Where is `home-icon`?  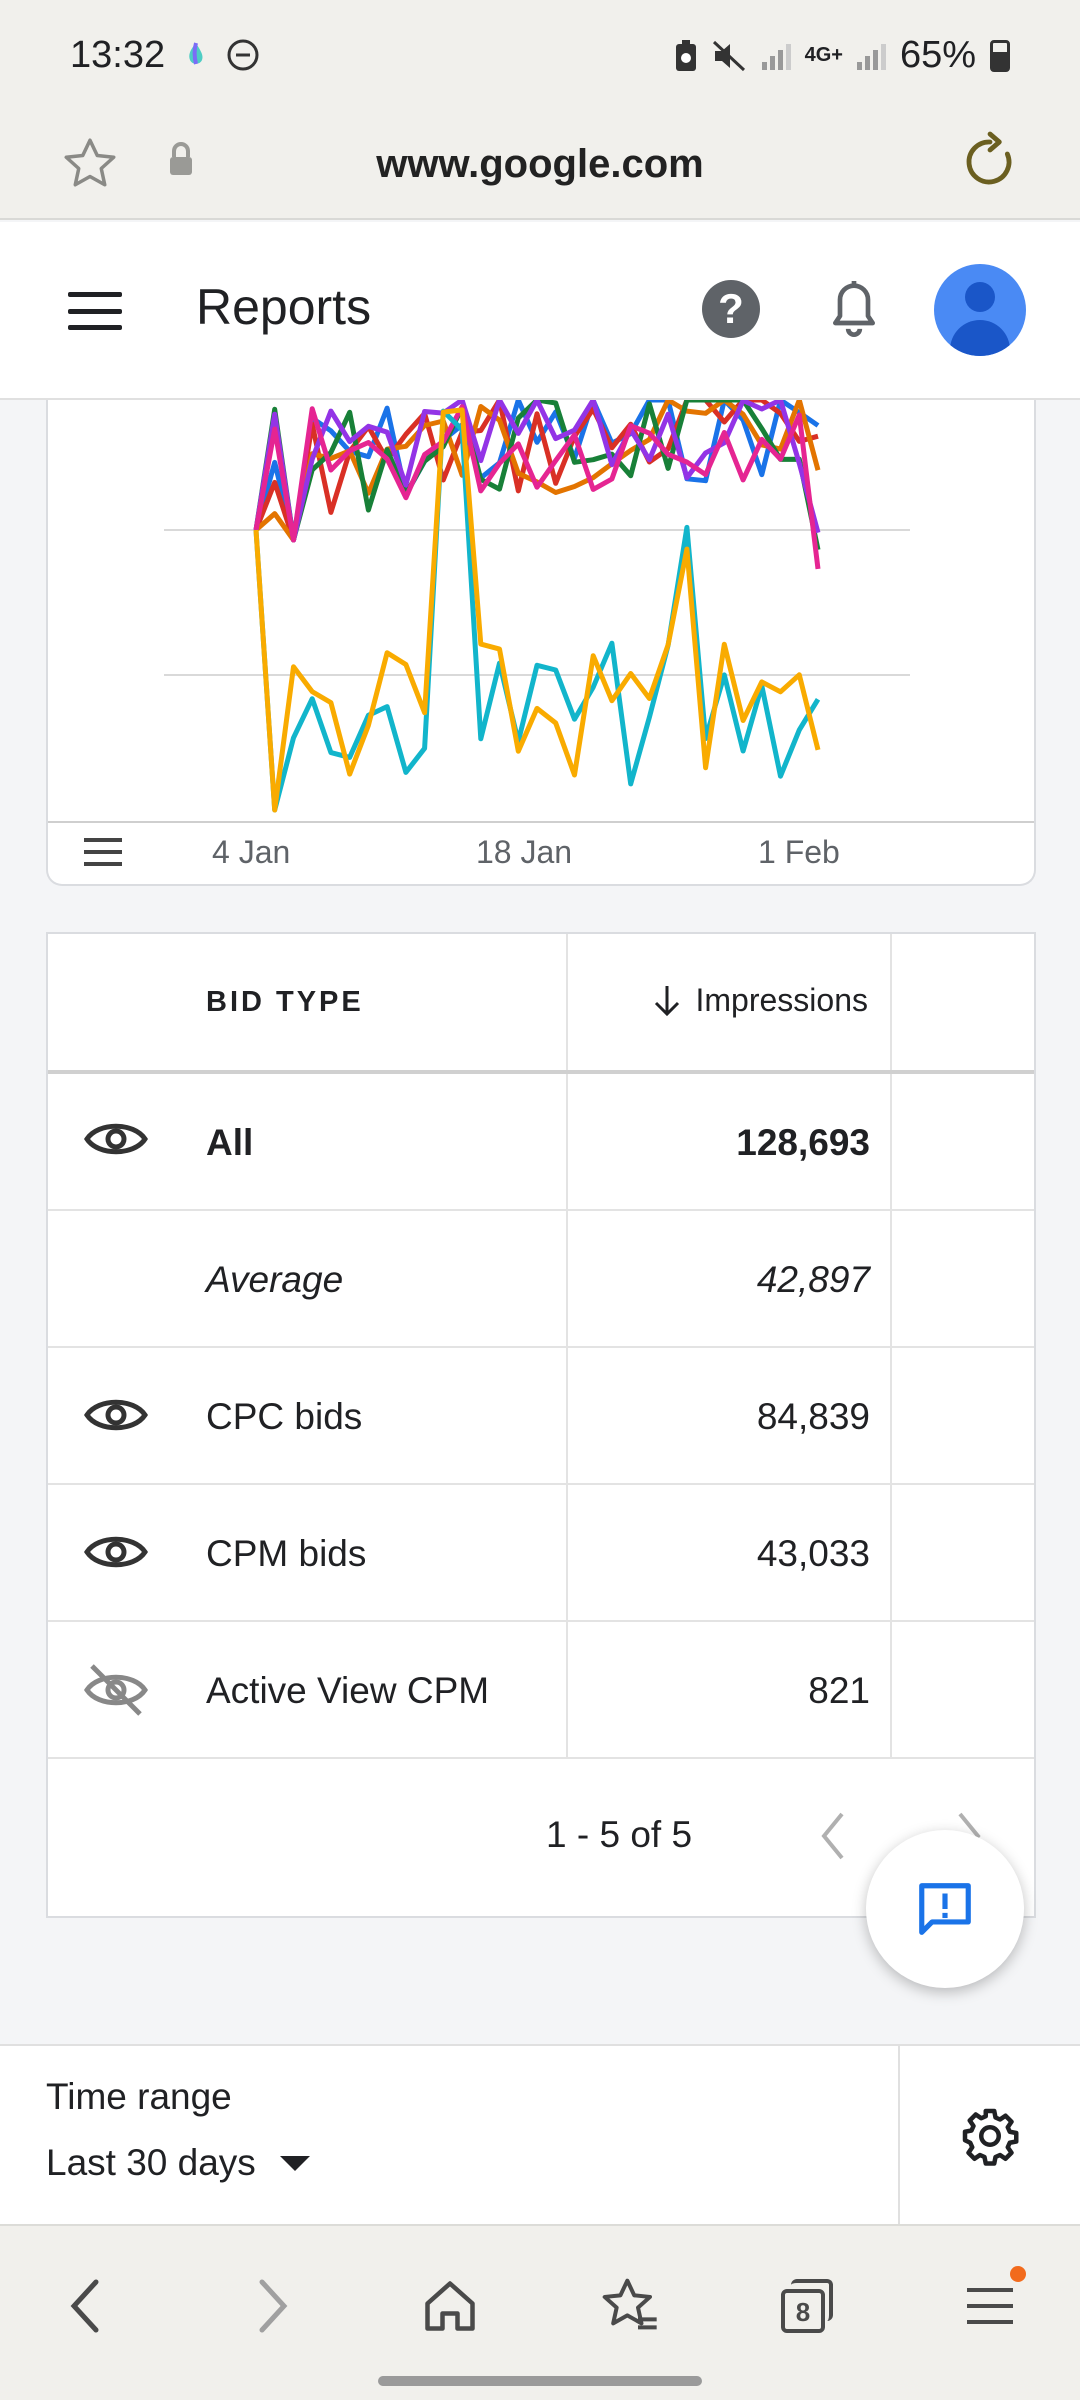
home-icon is located at coordinates (450, 2306).